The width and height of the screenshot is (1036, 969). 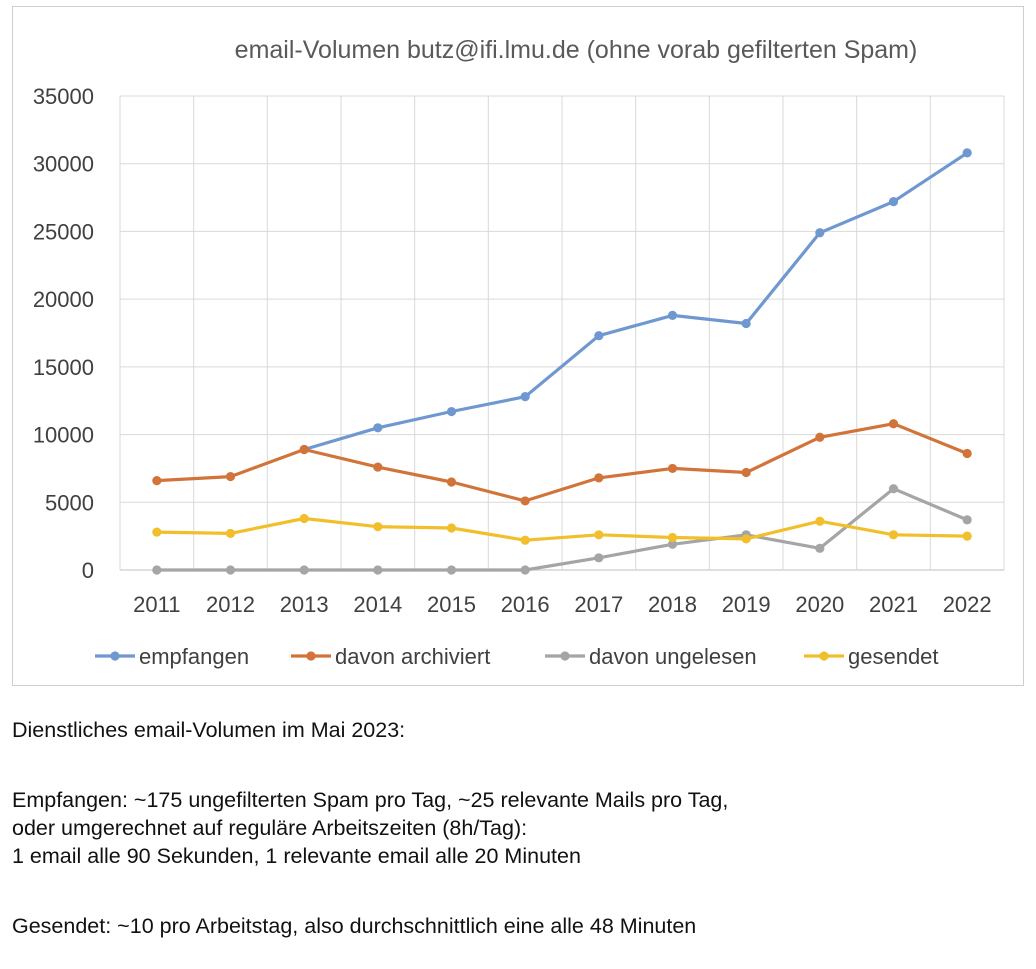 What do you see at coordinates (673, 656) in the screenshot?
I see `legend-label: davon ungelesen` at bounding box center [673, 656].